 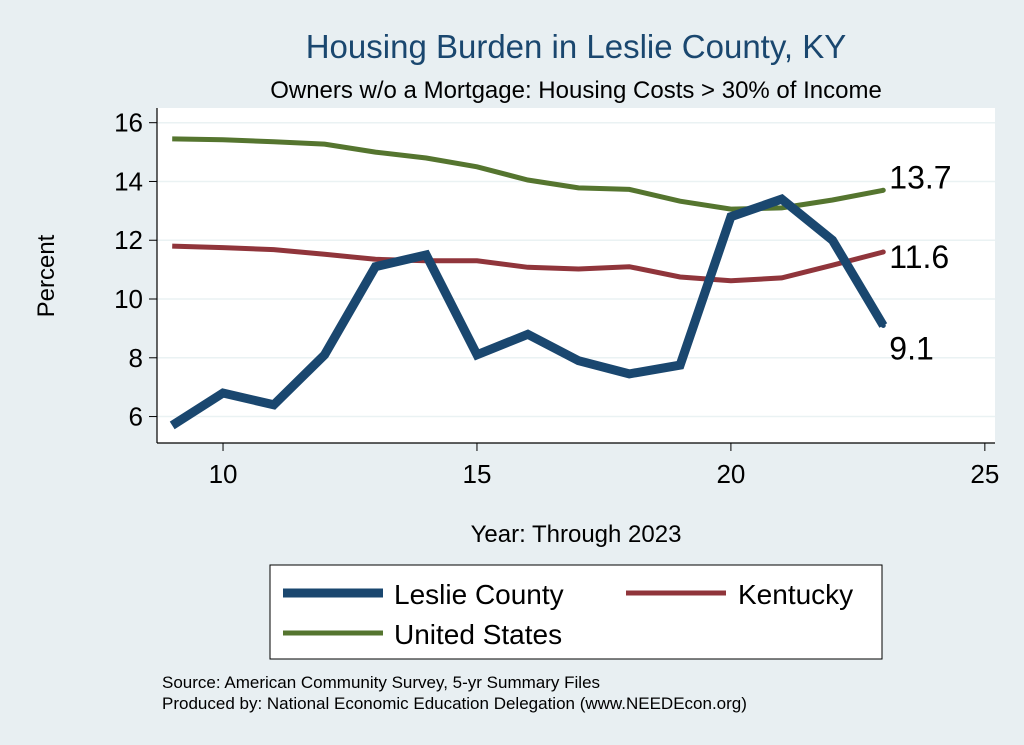 I want to click on series-endpoint-leslie-county, so click(x=883, y=325).